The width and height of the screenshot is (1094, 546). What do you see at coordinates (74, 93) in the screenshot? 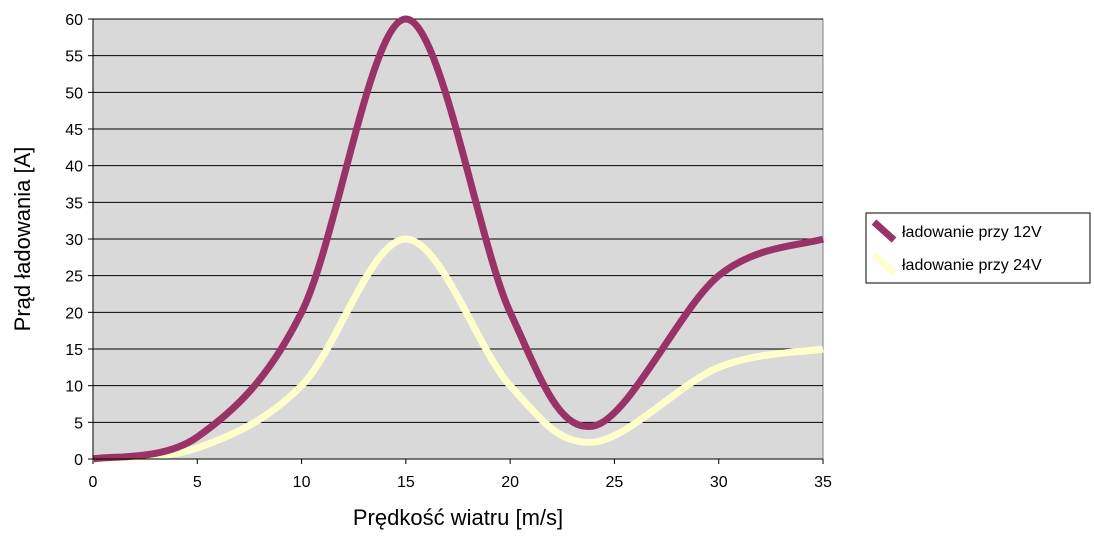
I see `y-tick-label-10: 50` at bounding box center [74, 93].